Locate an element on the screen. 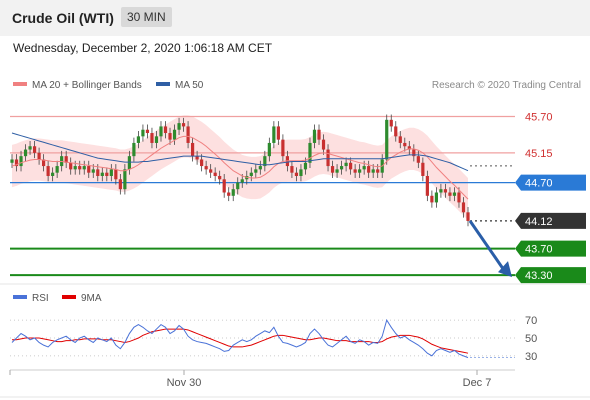  level-label-44.70: 44.70 is located at coordinates (539, 184).